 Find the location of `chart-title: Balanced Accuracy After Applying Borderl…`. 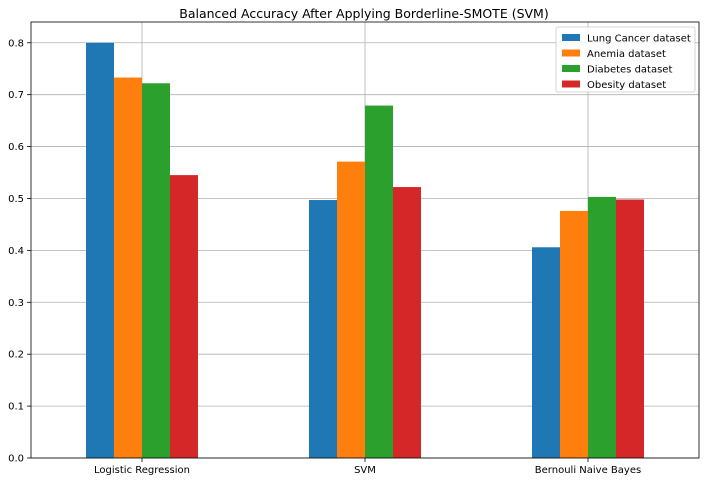

chart-title: Balanced Accuracy After Applying Borderl… is located at coordinates (363, 13).